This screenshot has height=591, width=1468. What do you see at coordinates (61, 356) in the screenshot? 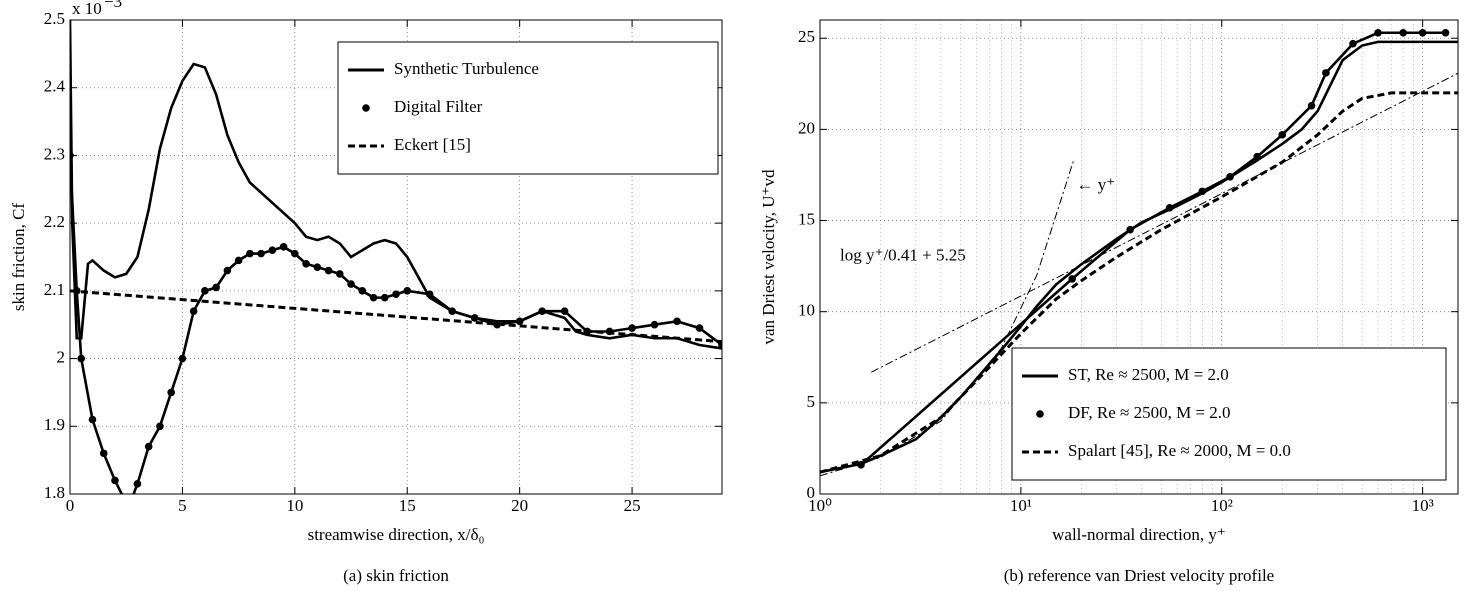
I see `y-tick-label: 2` at bounding box center [61, 356].